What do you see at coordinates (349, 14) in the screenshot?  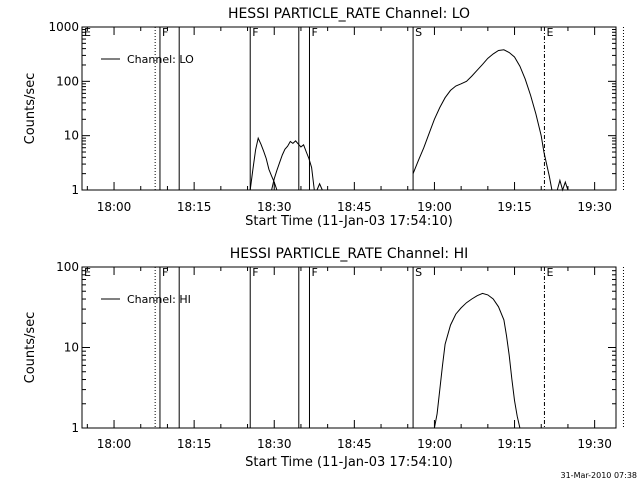 I see `chart-title: HESSI PARTICLE_RATE Channel: LO` at bounding box center [349, 14].